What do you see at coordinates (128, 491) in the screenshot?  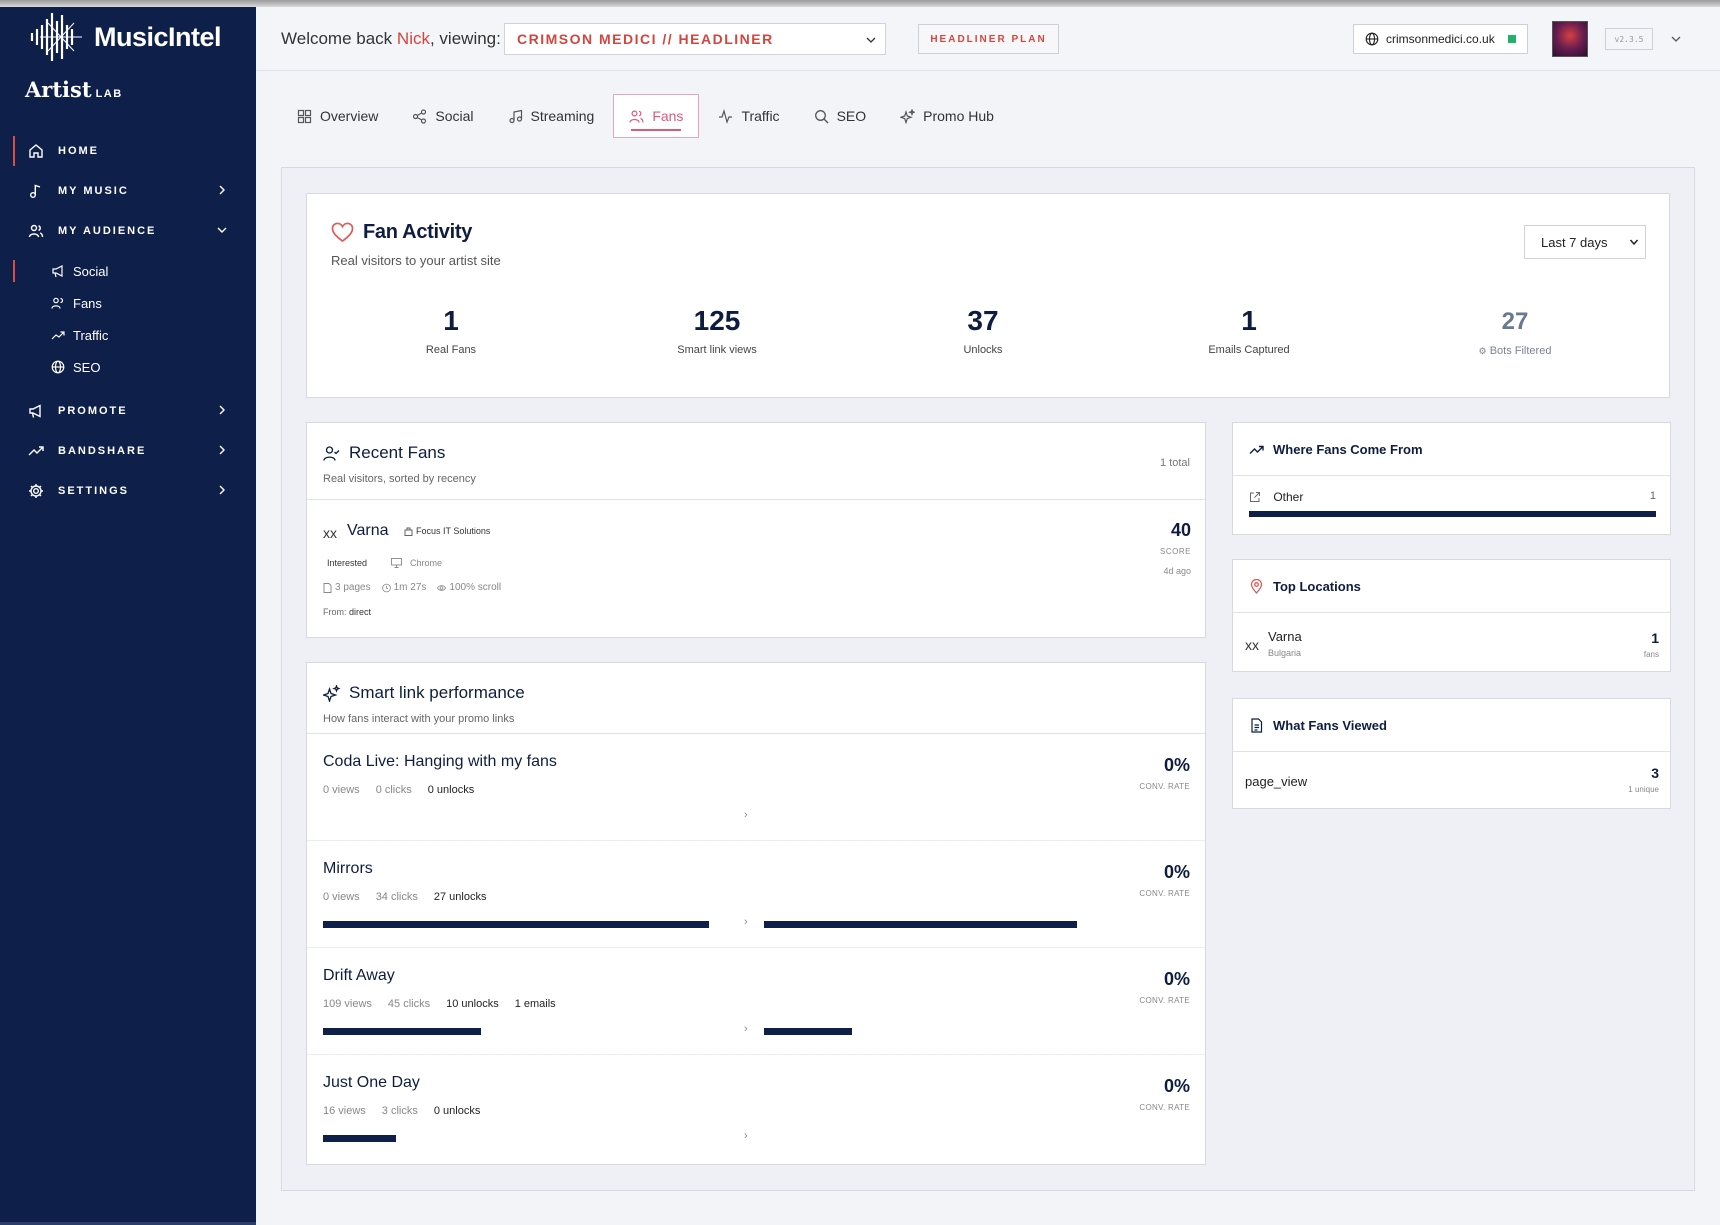 I see `sidebar-item-settings: SETTINGS` at bounding box center [128, 491].